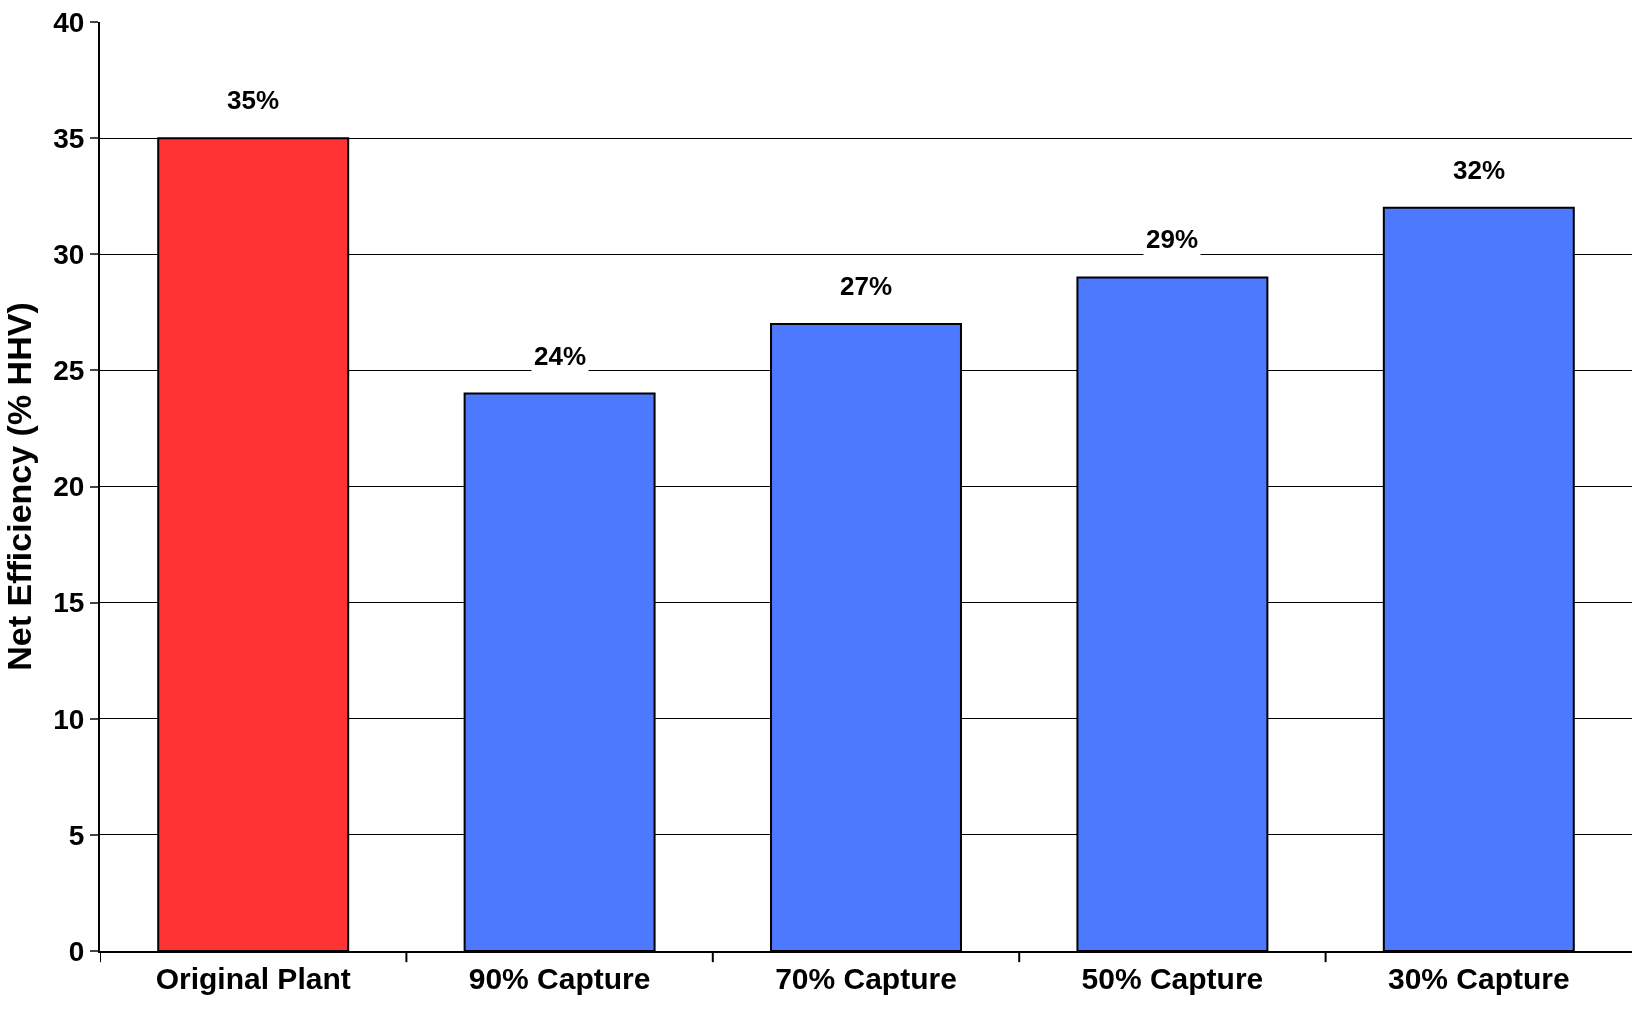 This screenshot has width=1632, height=1021. I want to click on x-tick-label: 50% Capture, so click(1172, 978).